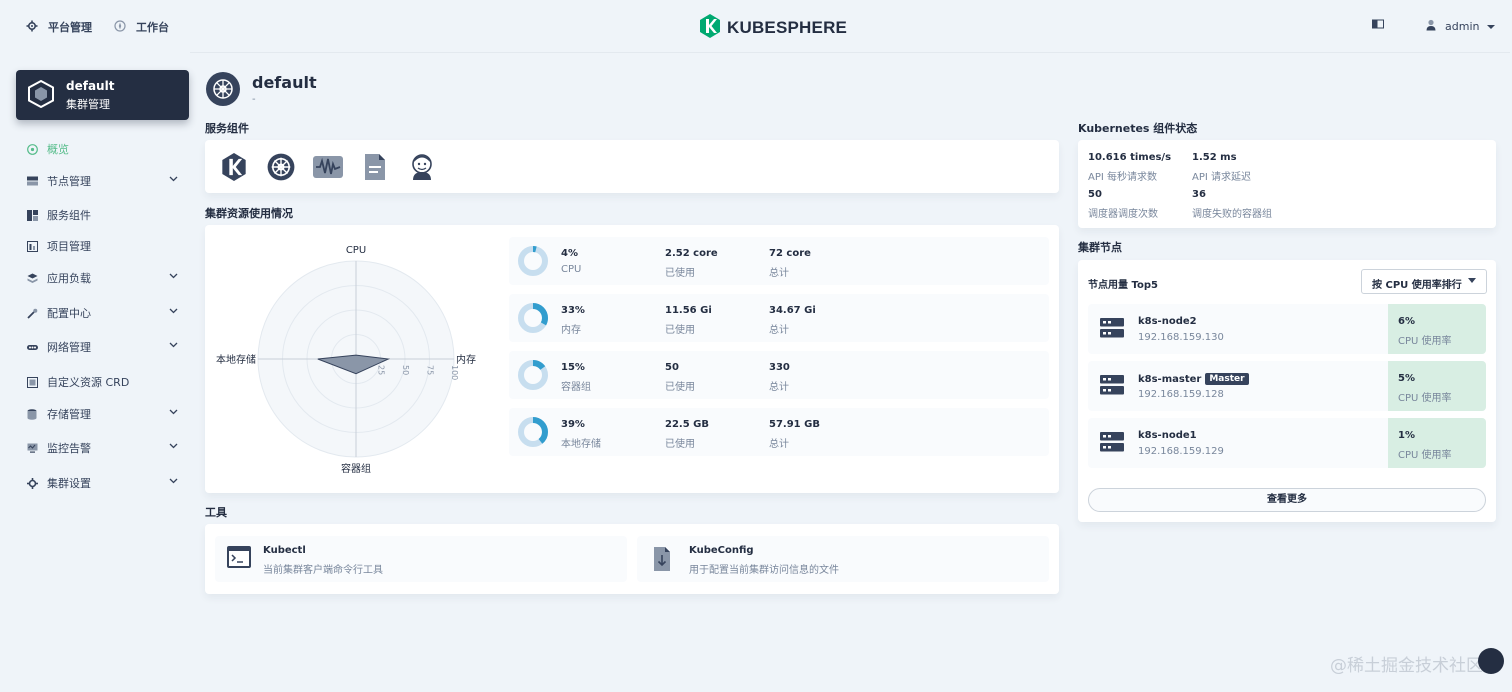  What do you see at coordinates (687, 424) in the screenshot?
I see `resource-used: 22.5 GB` at bounding box center [687, 424].